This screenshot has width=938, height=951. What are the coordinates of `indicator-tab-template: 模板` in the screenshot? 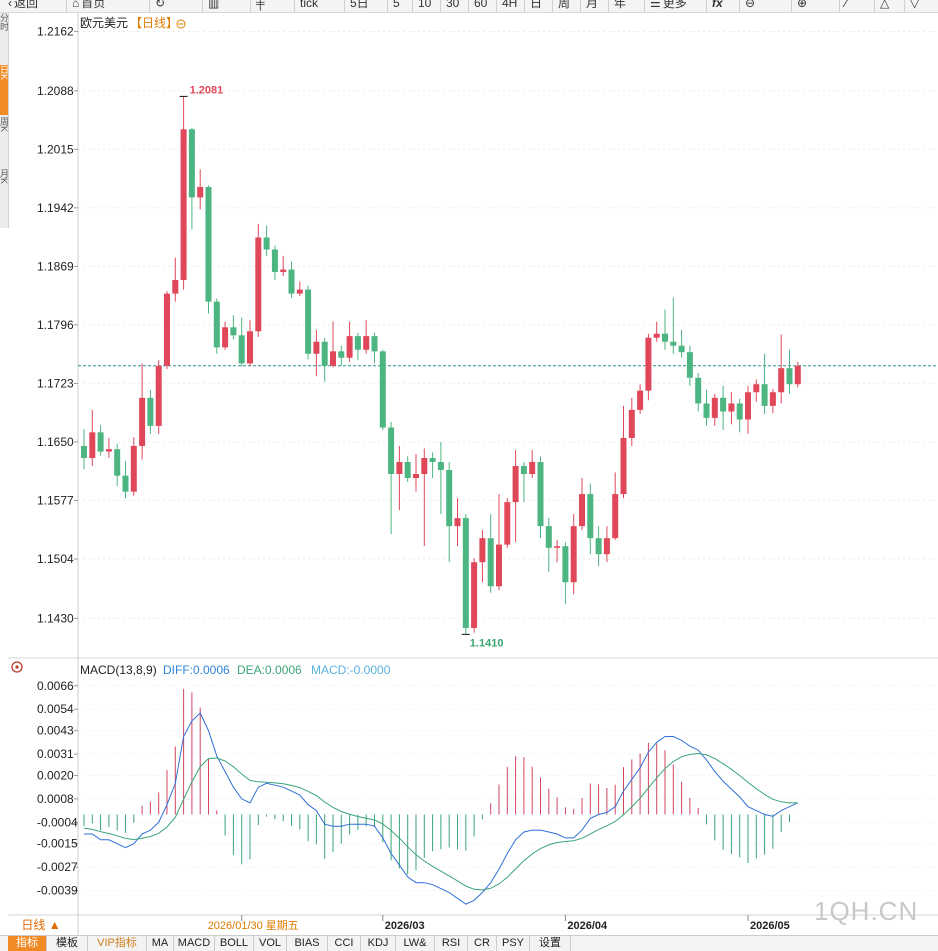 It's located at (67, 943).